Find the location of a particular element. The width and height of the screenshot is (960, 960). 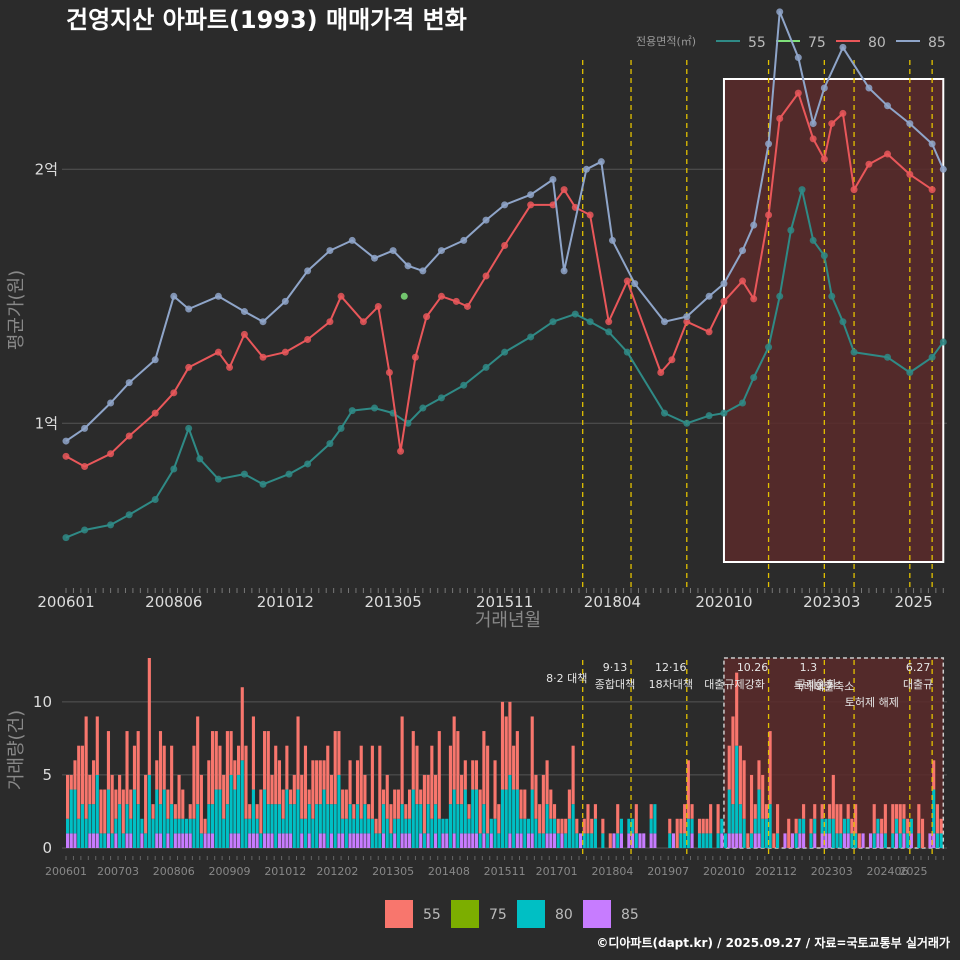

x-tick-label-0: 200601 is located at coordinates (65, 602).